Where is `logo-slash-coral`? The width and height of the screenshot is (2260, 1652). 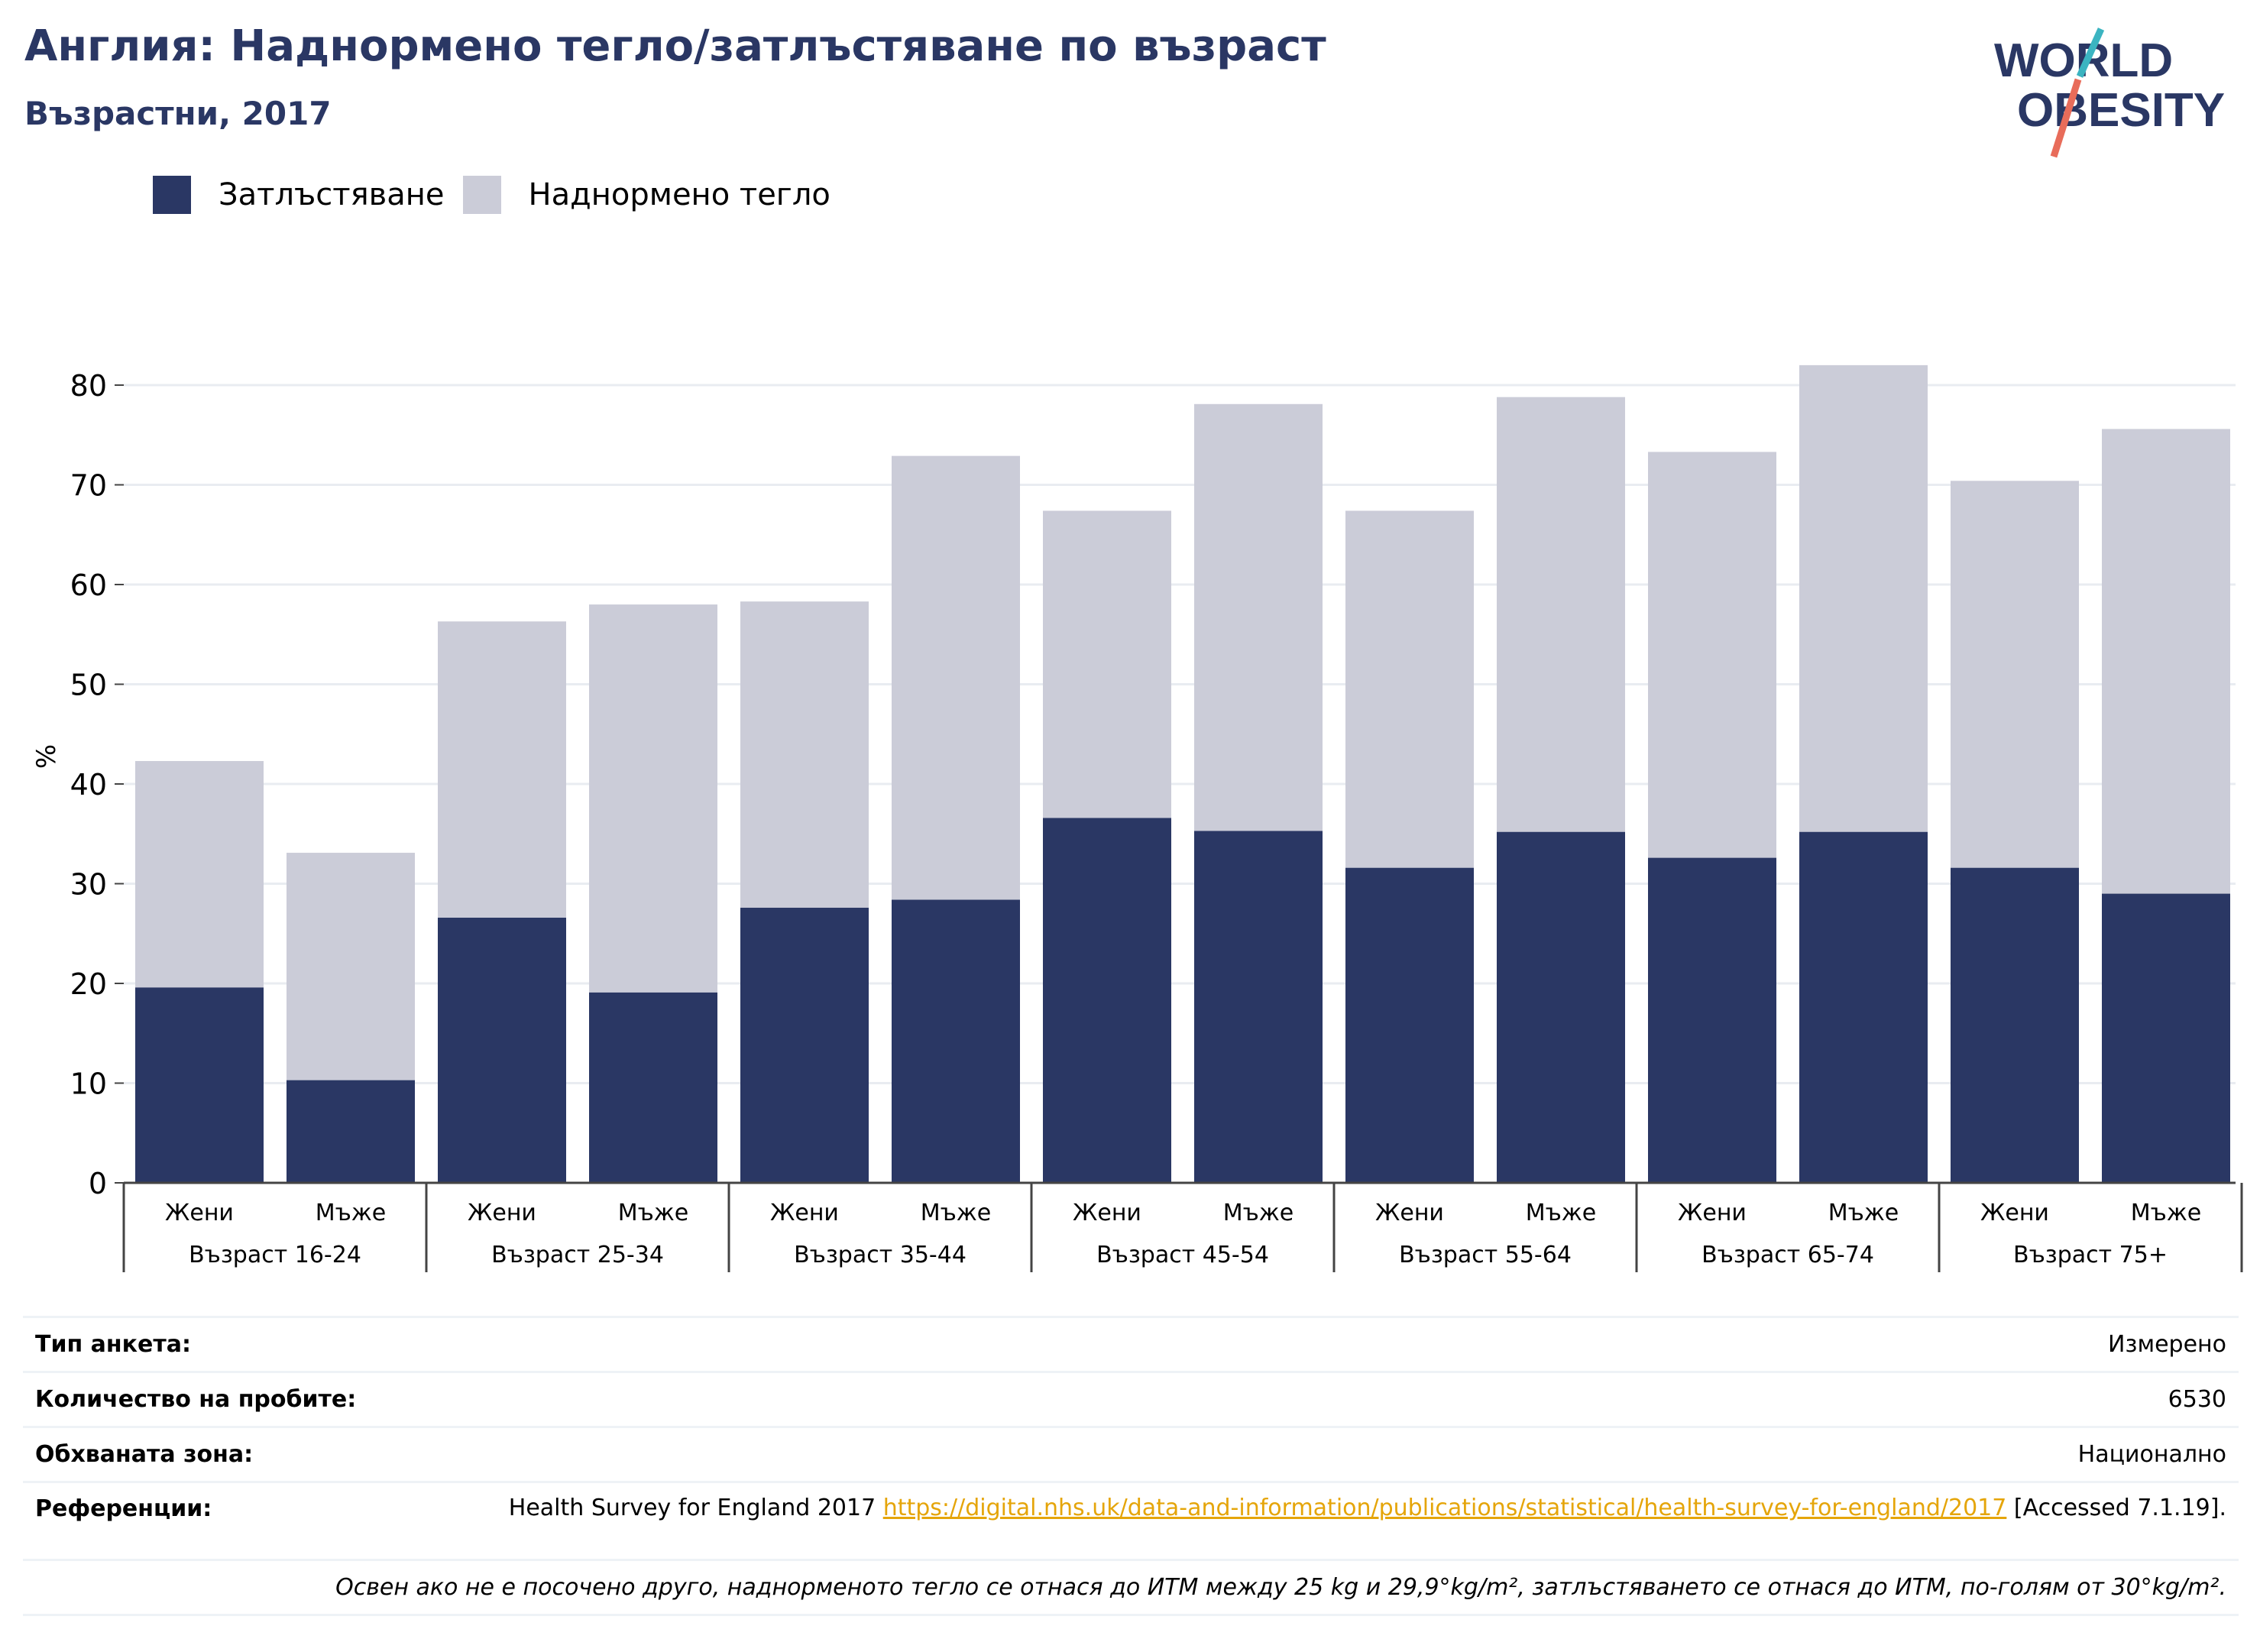 logo-slash-coral is located at coordinates (2066, 118).